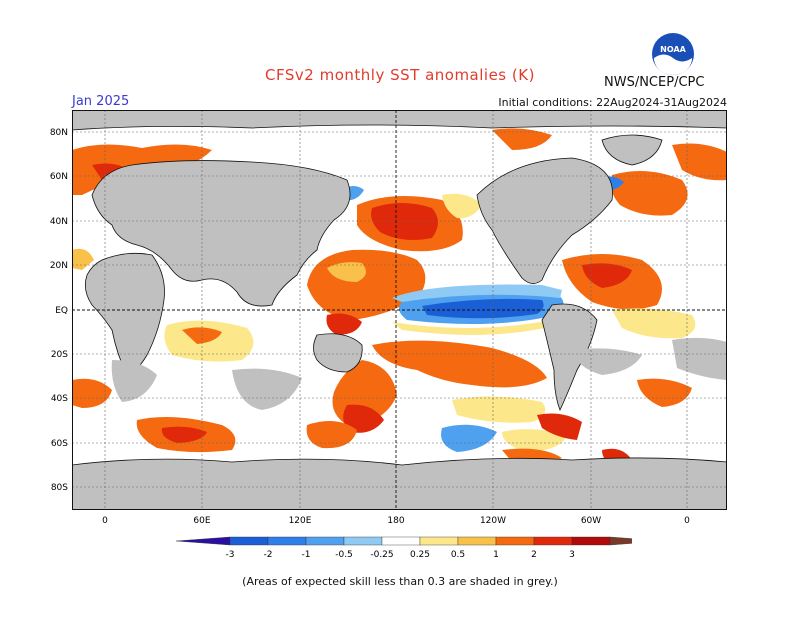  Describe the element at coordinates (458, 555) in the screenshot. I see `colorbar-tick: 0.5` at that location.